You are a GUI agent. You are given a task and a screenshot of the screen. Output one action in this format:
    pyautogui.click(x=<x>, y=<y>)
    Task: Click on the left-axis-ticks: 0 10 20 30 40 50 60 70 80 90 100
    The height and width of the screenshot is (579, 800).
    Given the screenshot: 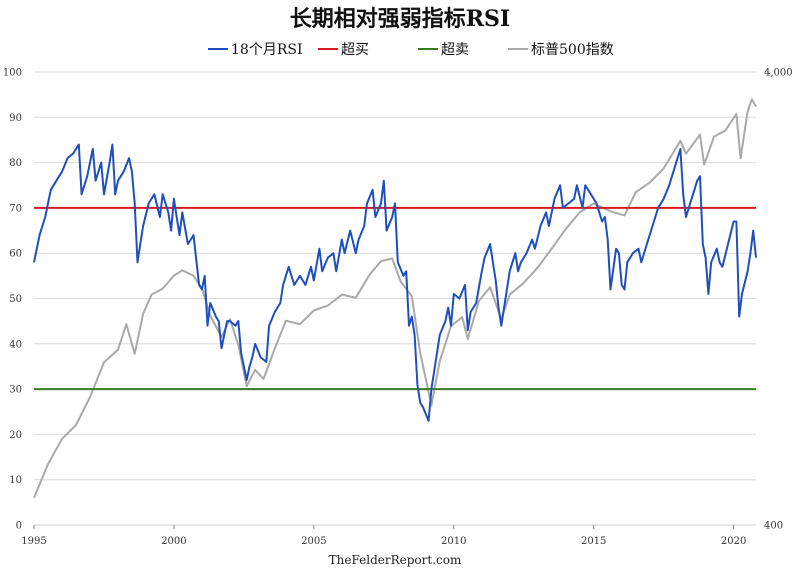 What is the action you would take?
    pyautogui.click(x=12, y=300)
    